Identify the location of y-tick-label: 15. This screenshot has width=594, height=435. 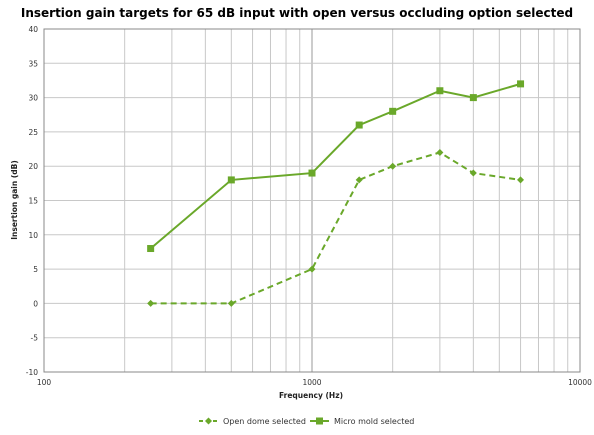
(33, 201).